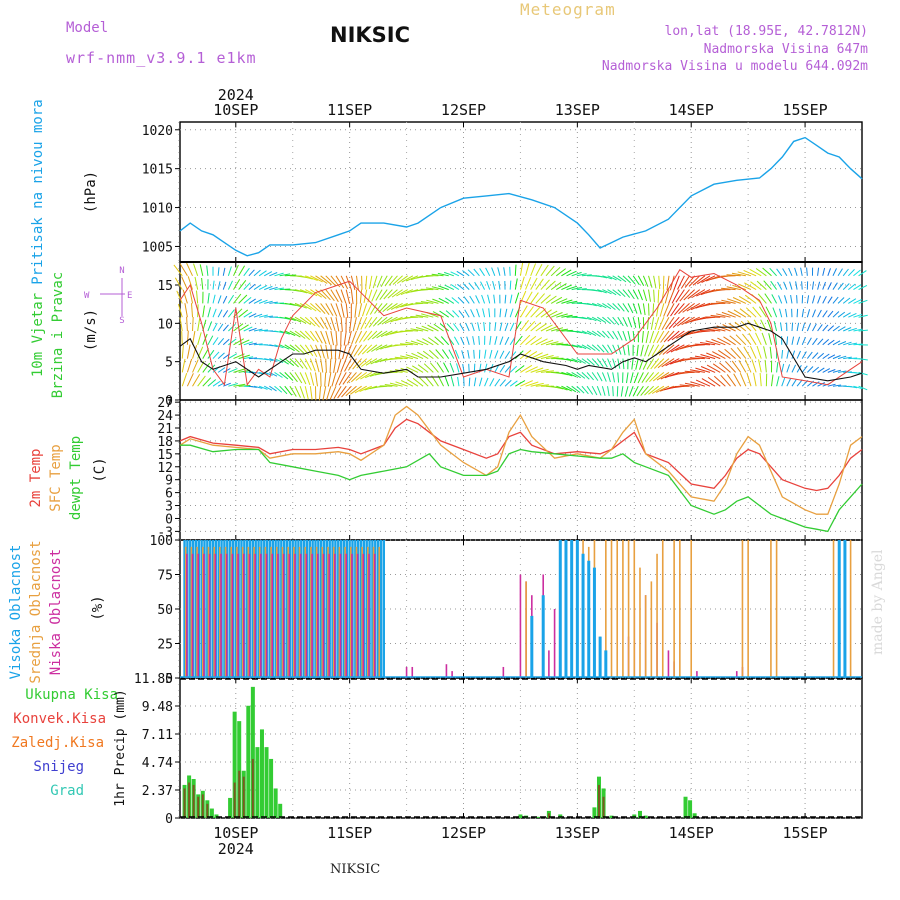 The height and width of the screenshot is (900, 900). Describe the element at coordinates (129, 296) in the screenshot. I see `compass-east: E` at that location.